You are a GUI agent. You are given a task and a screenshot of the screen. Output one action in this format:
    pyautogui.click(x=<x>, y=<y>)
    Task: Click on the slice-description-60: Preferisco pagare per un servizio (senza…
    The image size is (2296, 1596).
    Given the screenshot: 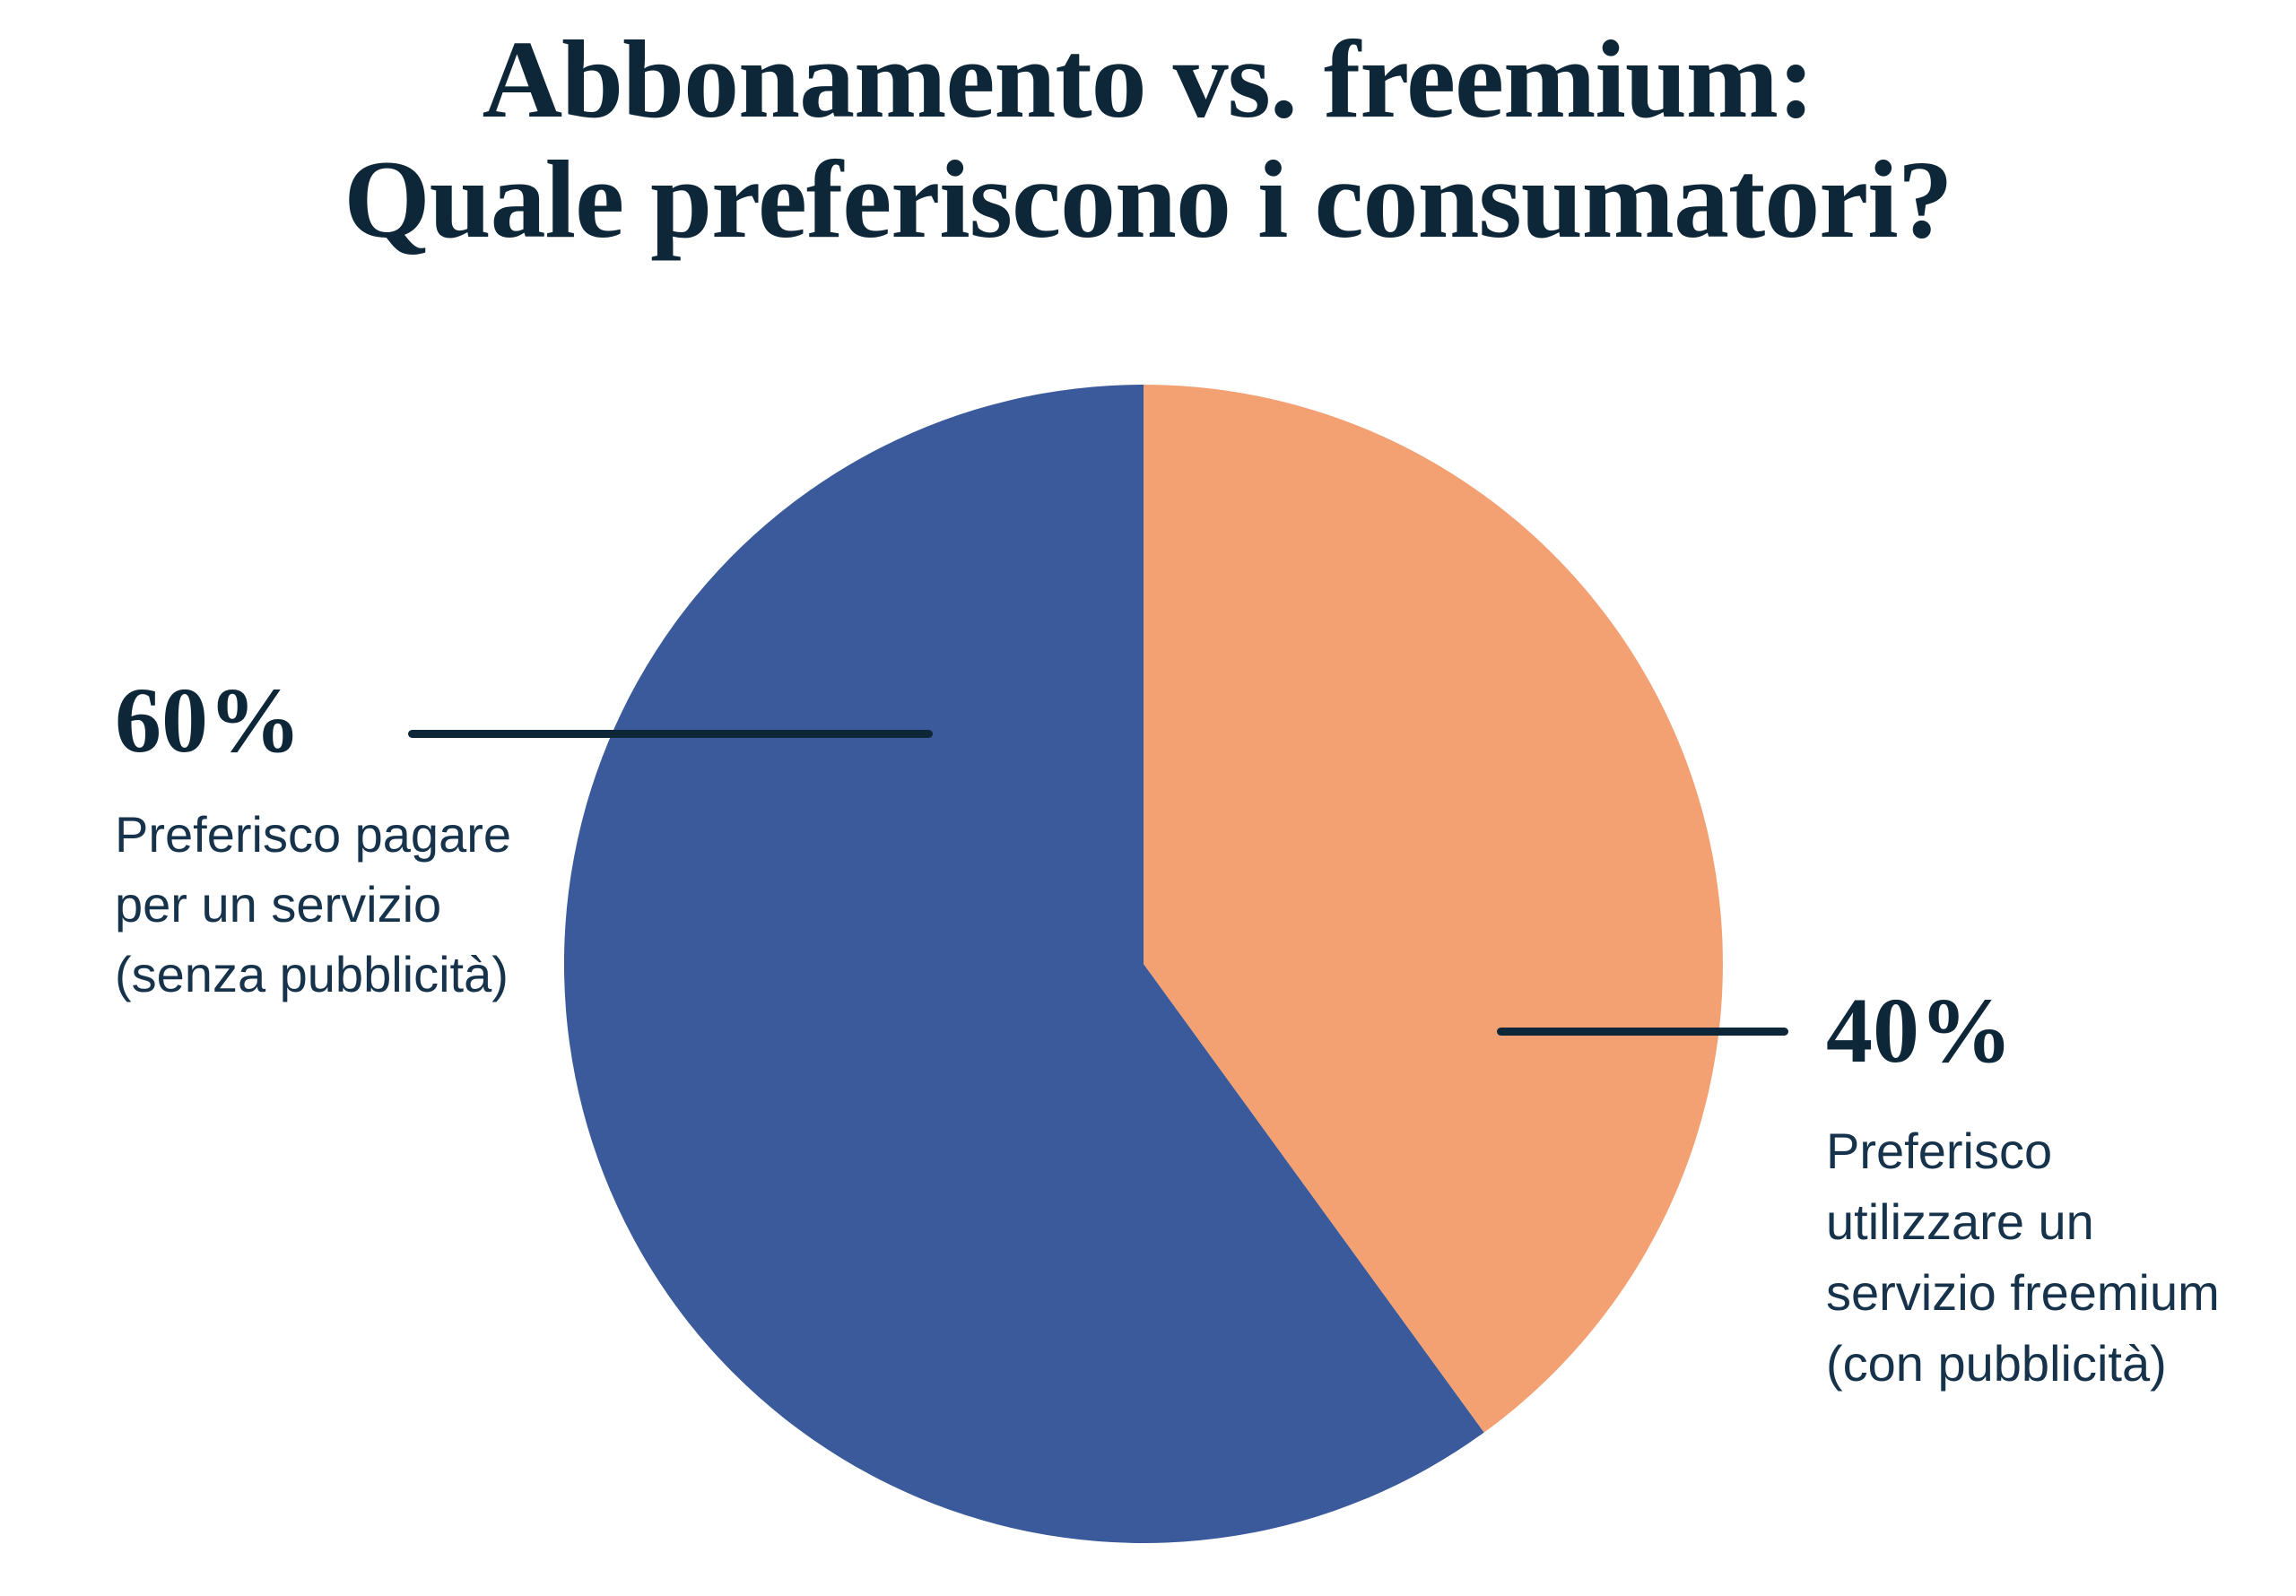 What is the action you would take?
    pyautogui.click(x=348, y=905)
    